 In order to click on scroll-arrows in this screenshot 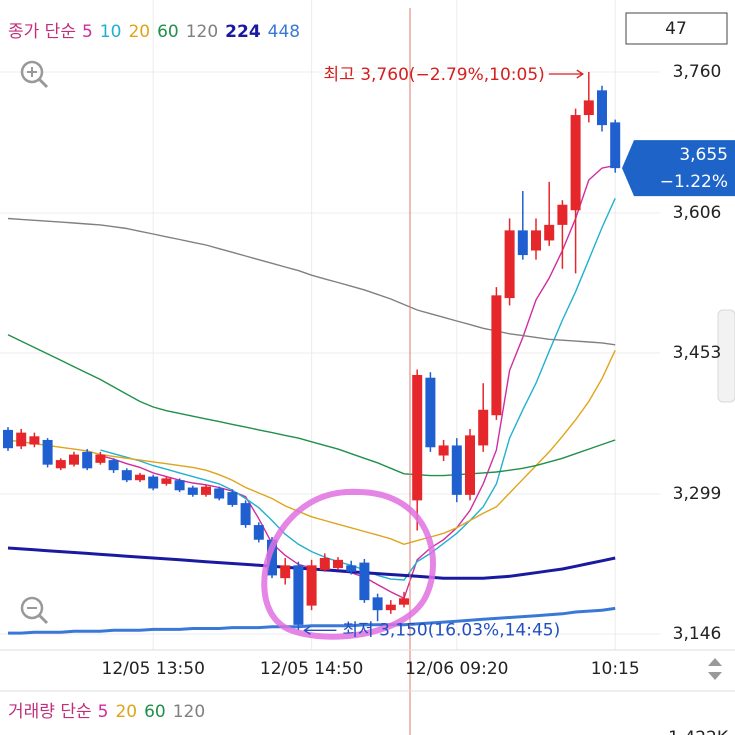, I will do `click(715, 669)`.